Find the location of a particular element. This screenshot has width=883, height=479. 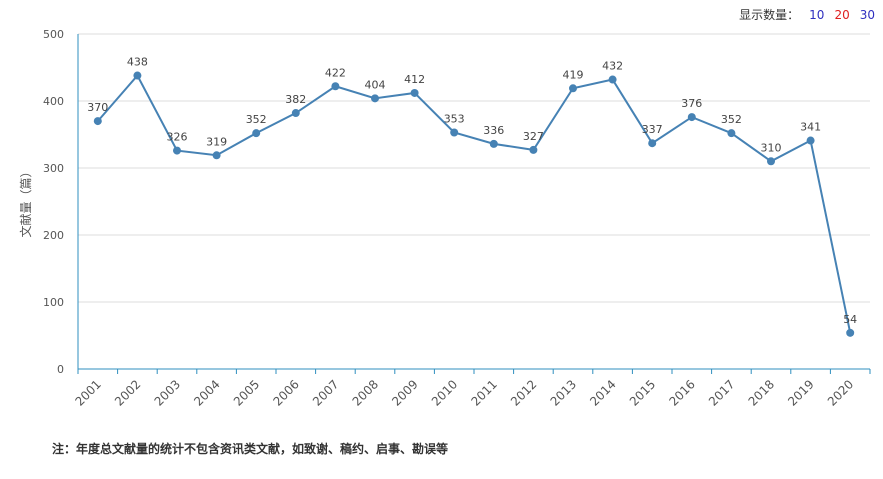

data-label: 412 is located at coordinates (414, 79).